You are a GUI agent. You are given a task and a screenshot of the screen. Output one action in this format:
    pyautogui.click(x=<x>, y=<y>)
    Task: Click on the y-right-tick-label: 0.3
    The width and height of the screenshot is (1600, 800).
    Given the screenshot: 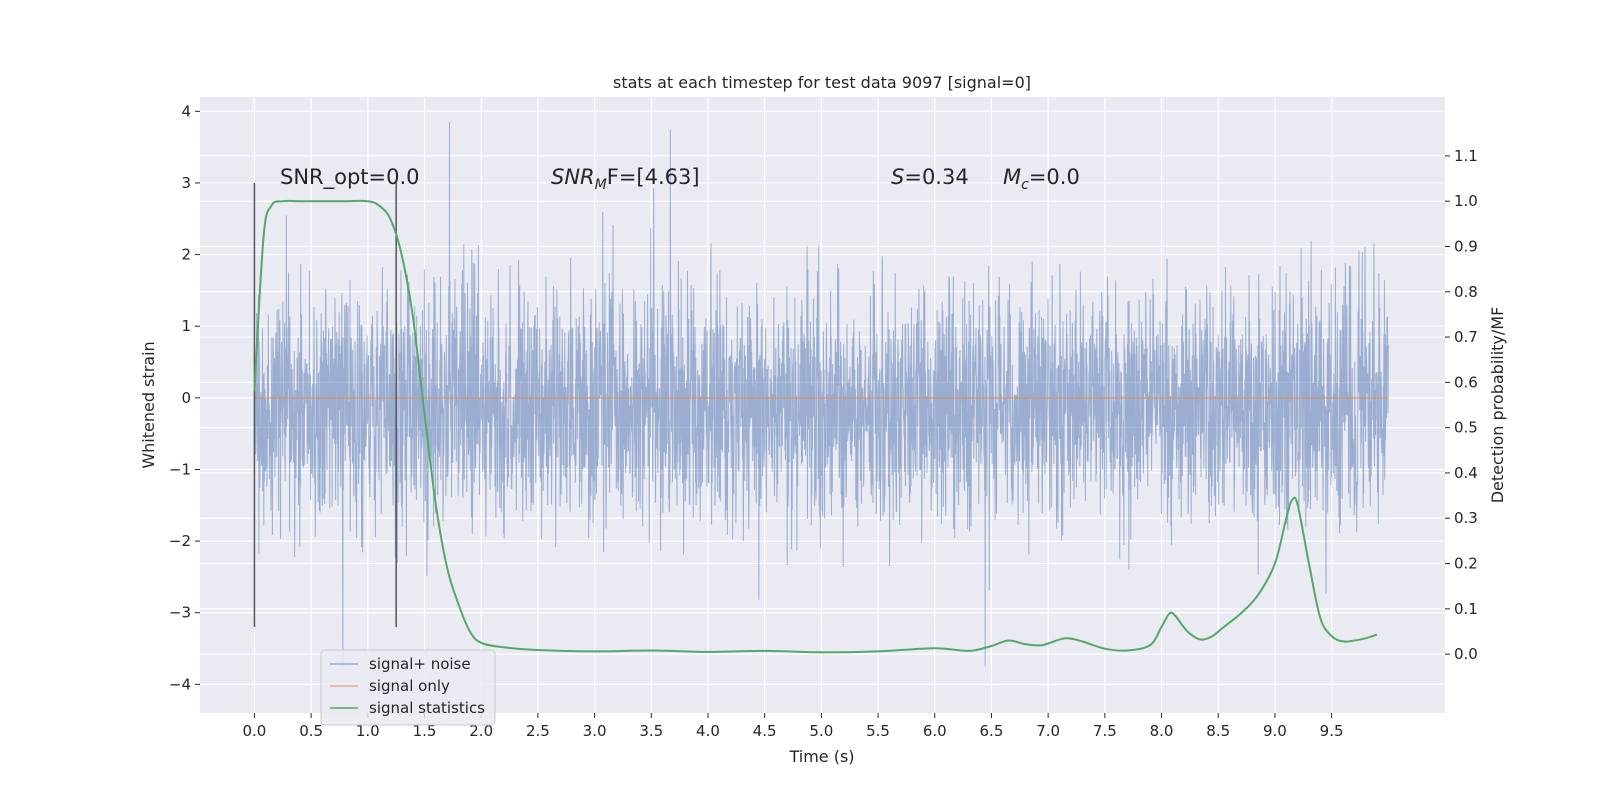 What is the action you would take?
    pyautogui.click(x=1466, y=518)
    